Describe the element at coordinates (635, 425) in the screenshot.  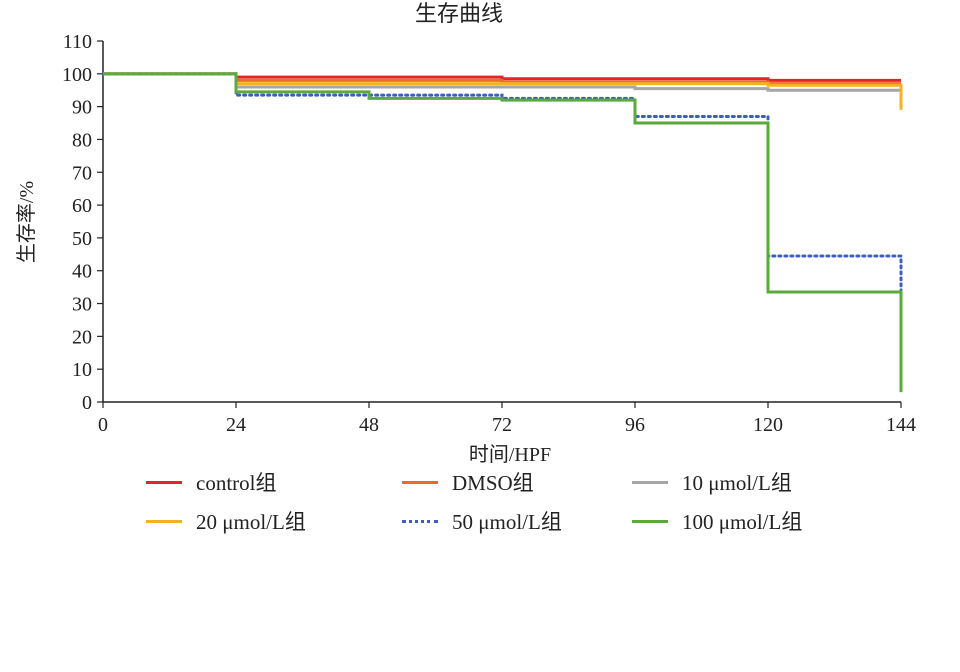
I see `x-tick-label: 96` at that location.